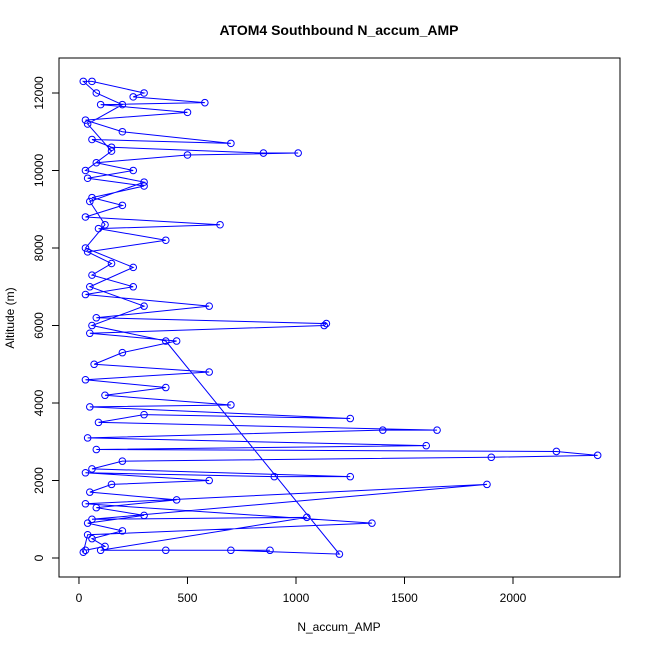  What do you see at coordinates (296, 598) in the screenshot?
I see `x-tick-label: 1000` at bounding box center [296, 598].